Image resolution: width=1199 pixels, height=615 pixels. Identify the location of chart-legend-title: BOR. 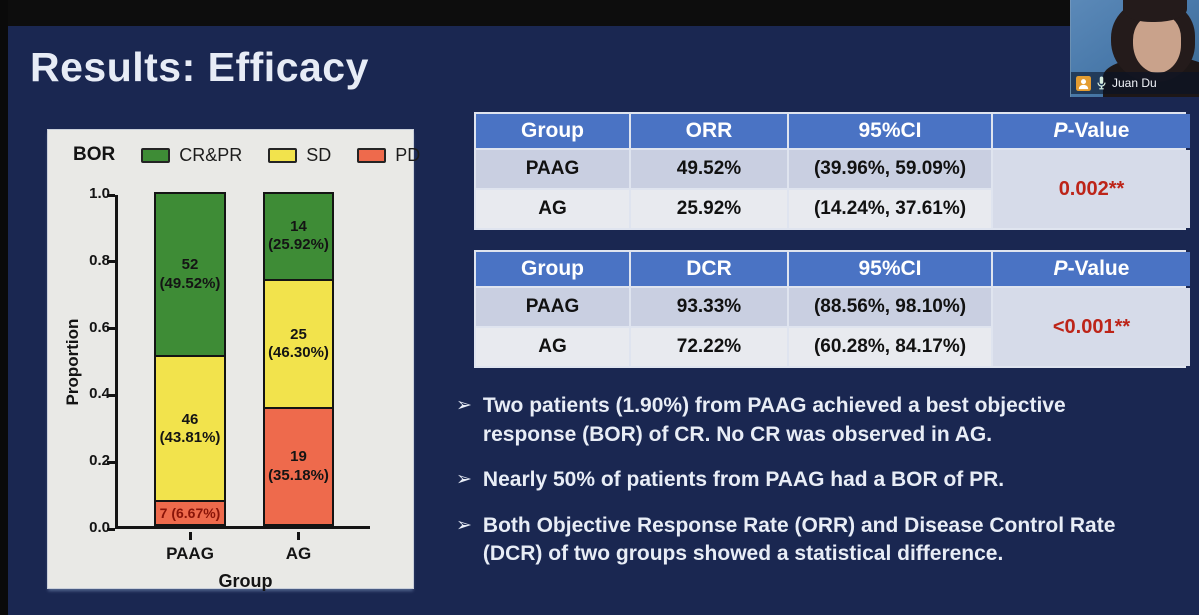
(94, 154).